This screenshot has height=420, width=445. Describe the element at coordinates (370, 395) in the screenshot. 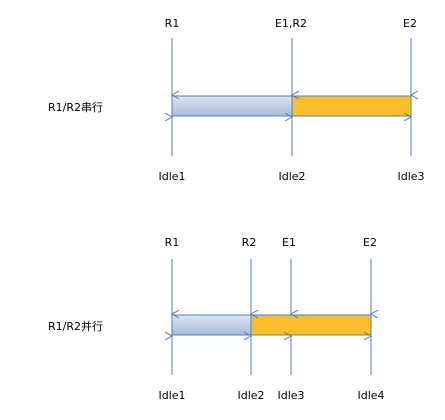

I see `parallel-bottom-label-idle4: Idle4` at that location.